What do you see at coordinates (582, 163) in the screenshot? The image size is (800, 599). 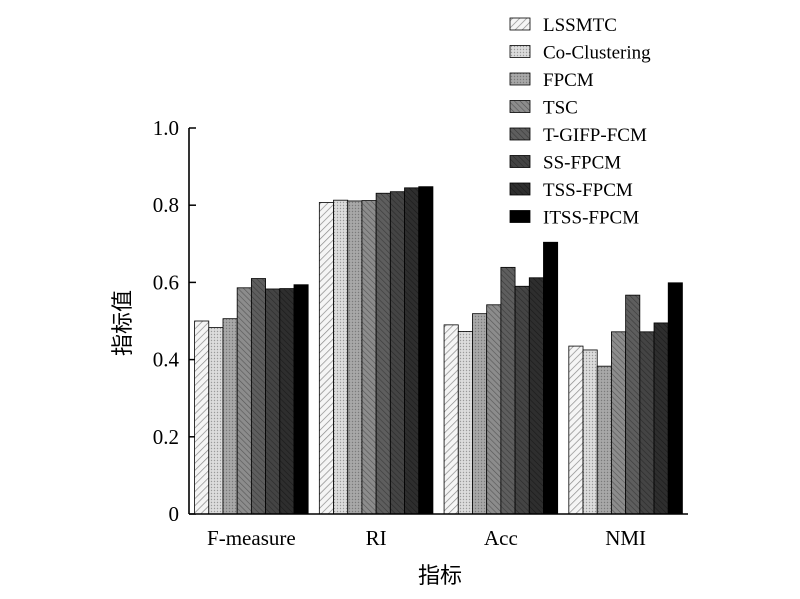 I see `legend-label: SS-FPCM` at bounding box center [582, 163].